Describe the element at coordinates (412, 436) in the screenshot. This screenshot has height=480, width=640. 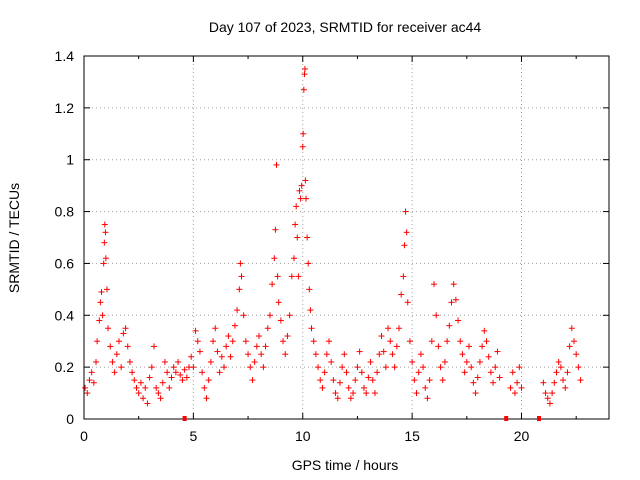
I see `x-tick-label: 15` at that location.